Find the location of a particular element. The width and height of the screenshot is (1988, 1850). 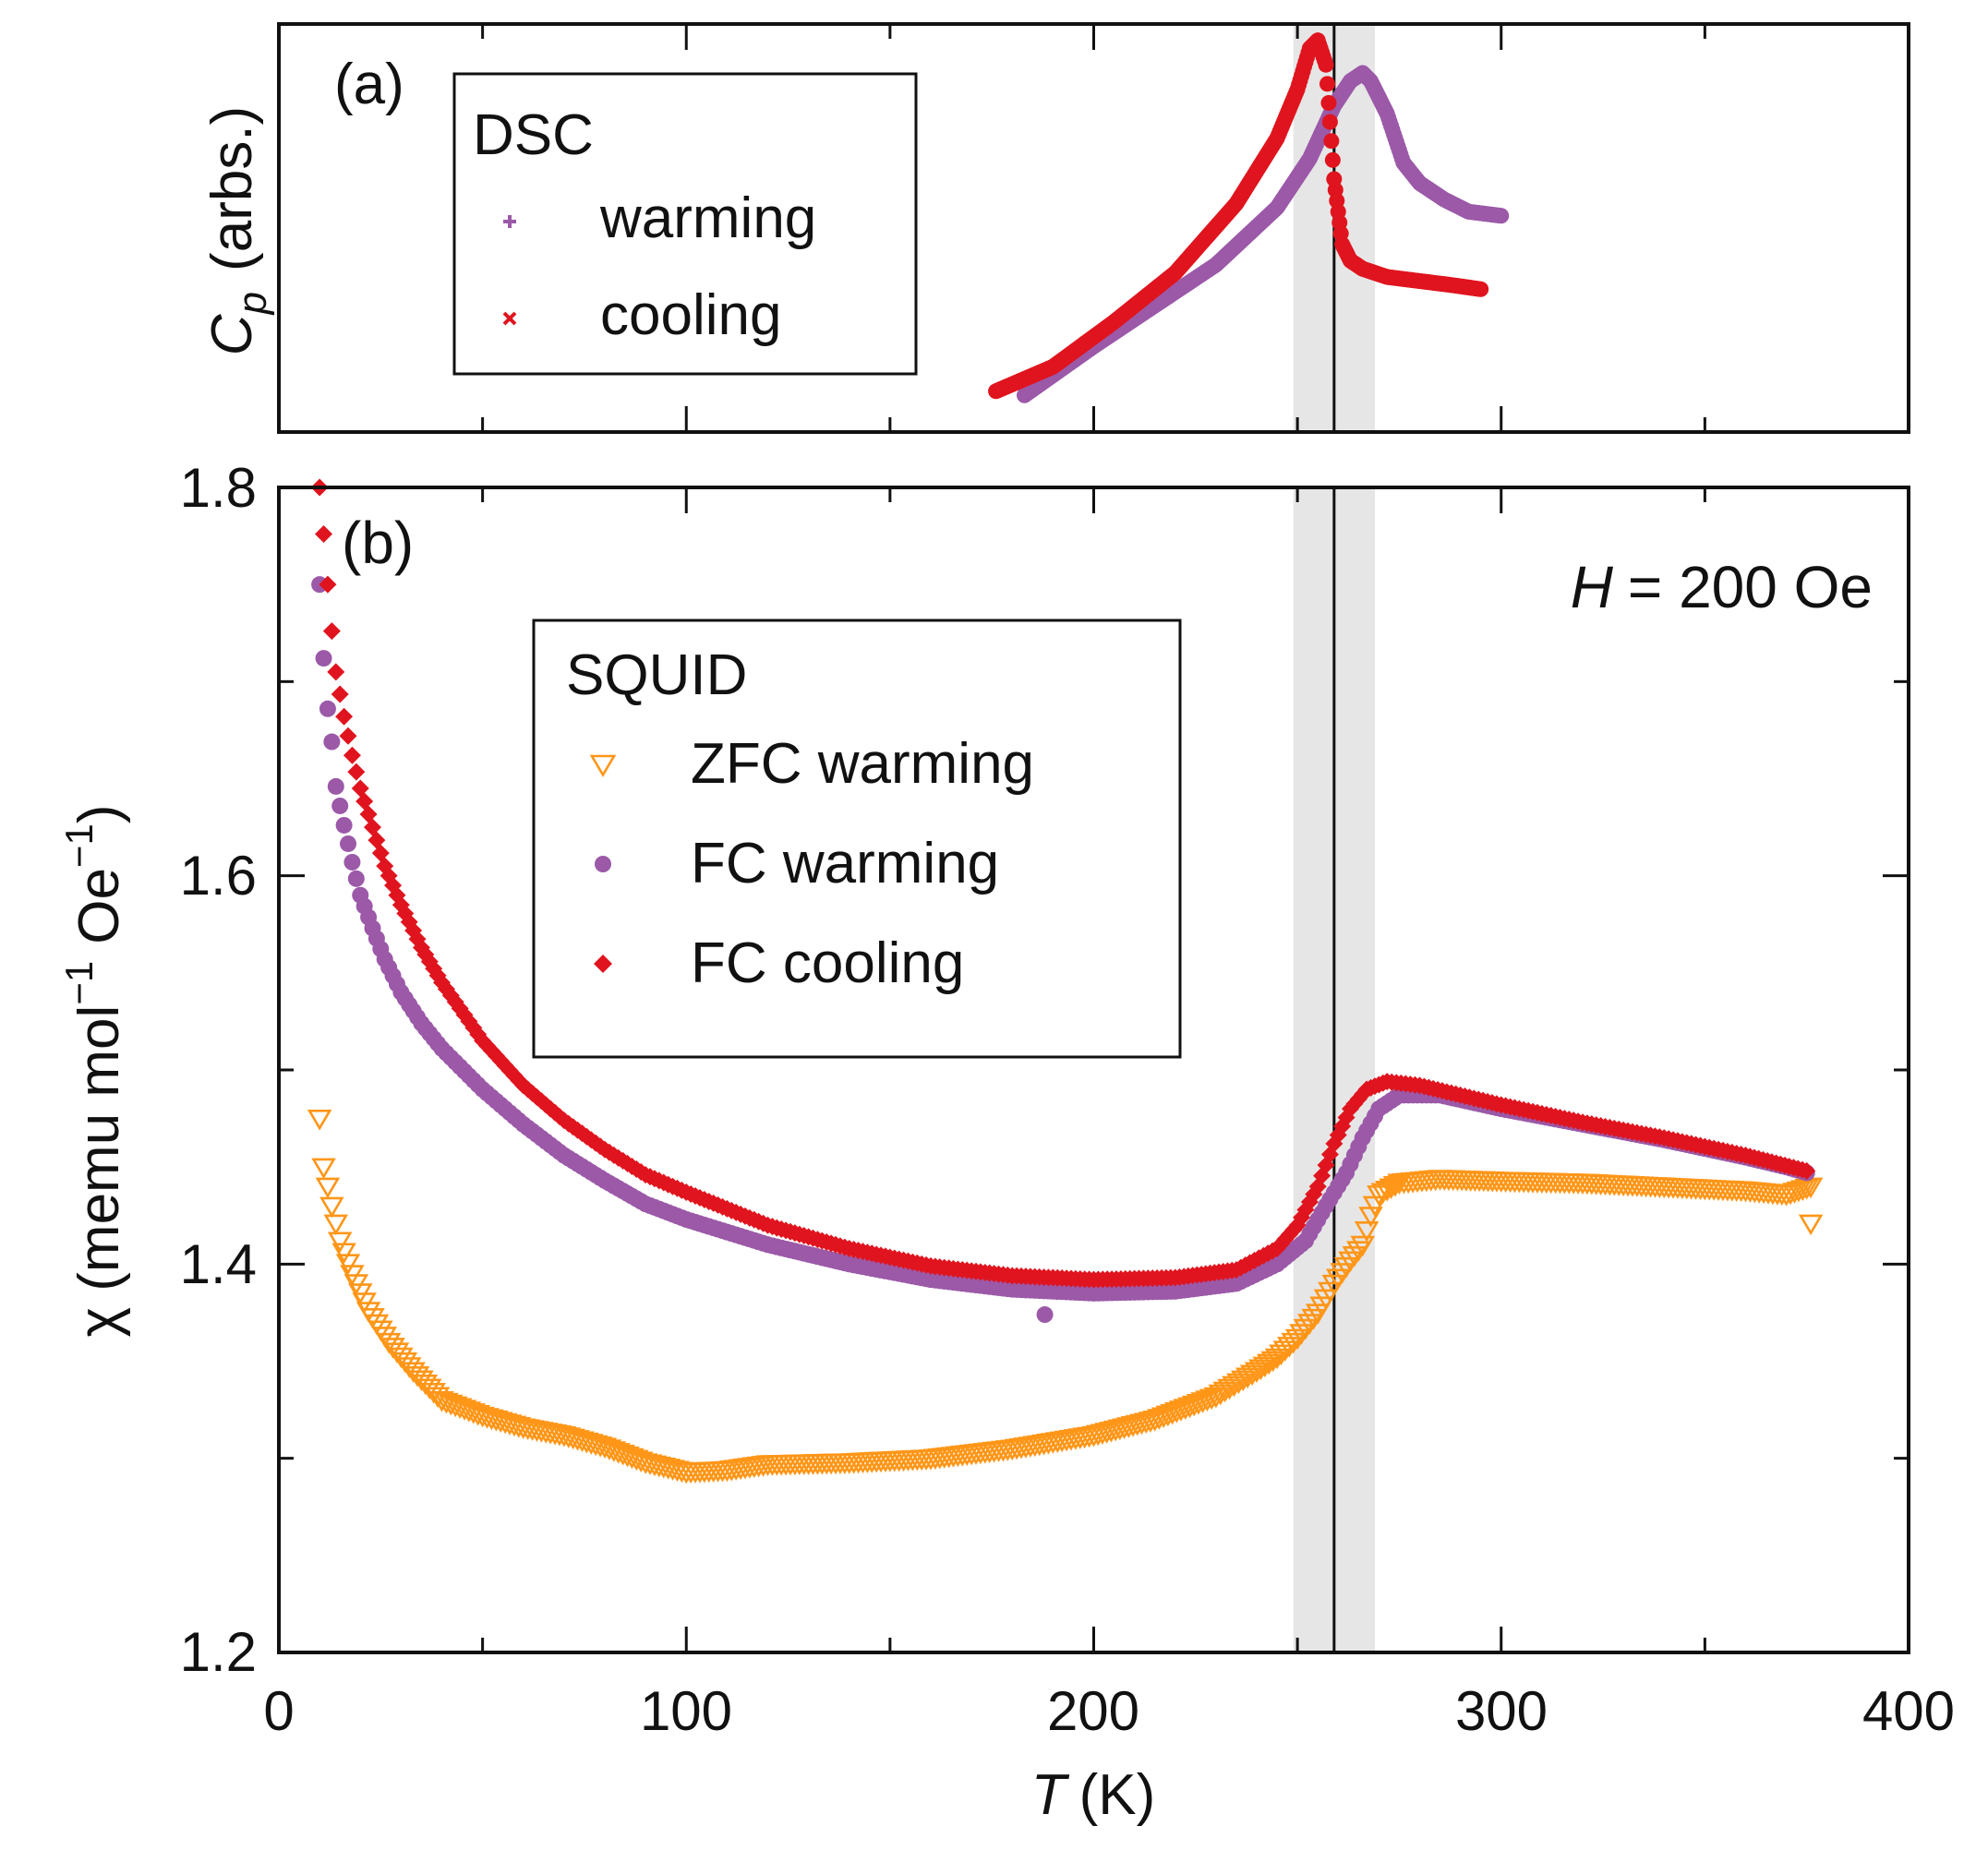

legend-marker-zfc-triangle is located at coordinates (603, 765).